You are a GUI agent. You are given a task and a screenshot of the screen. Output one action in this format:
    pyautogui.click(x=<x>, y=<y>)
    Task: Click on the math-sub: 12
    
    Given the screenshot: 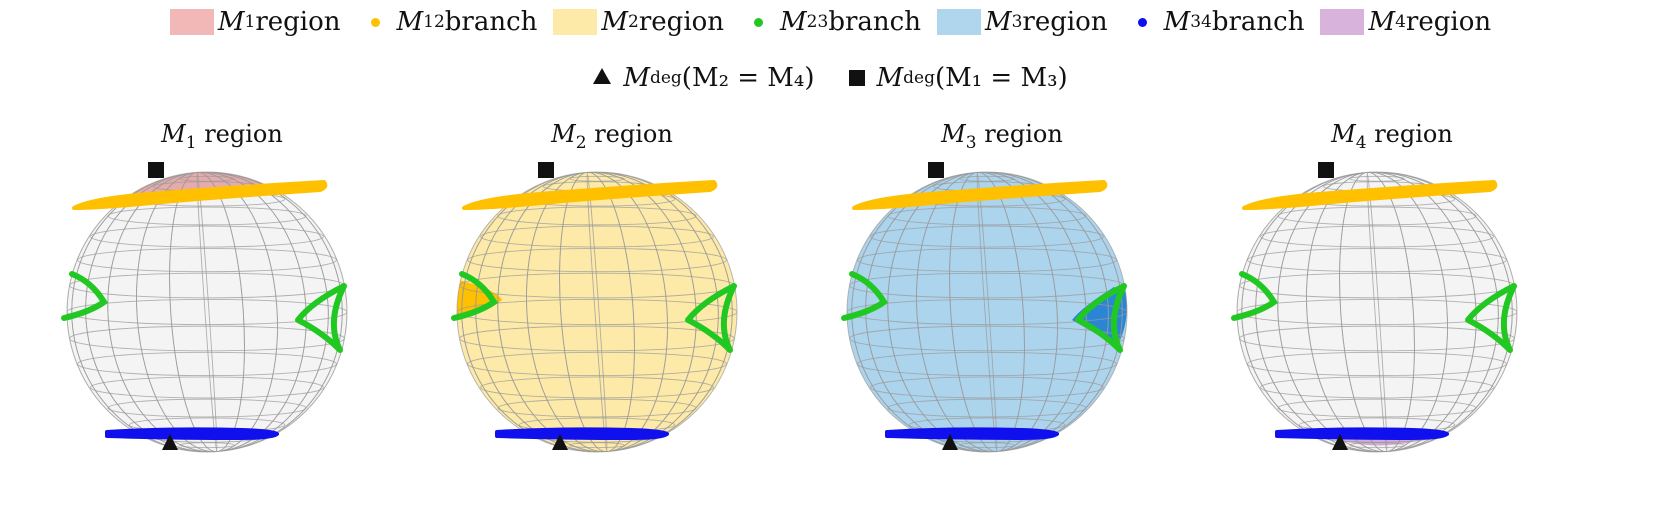 What is the action you would take?
    pyautogui.click(x=434, y=22)
    